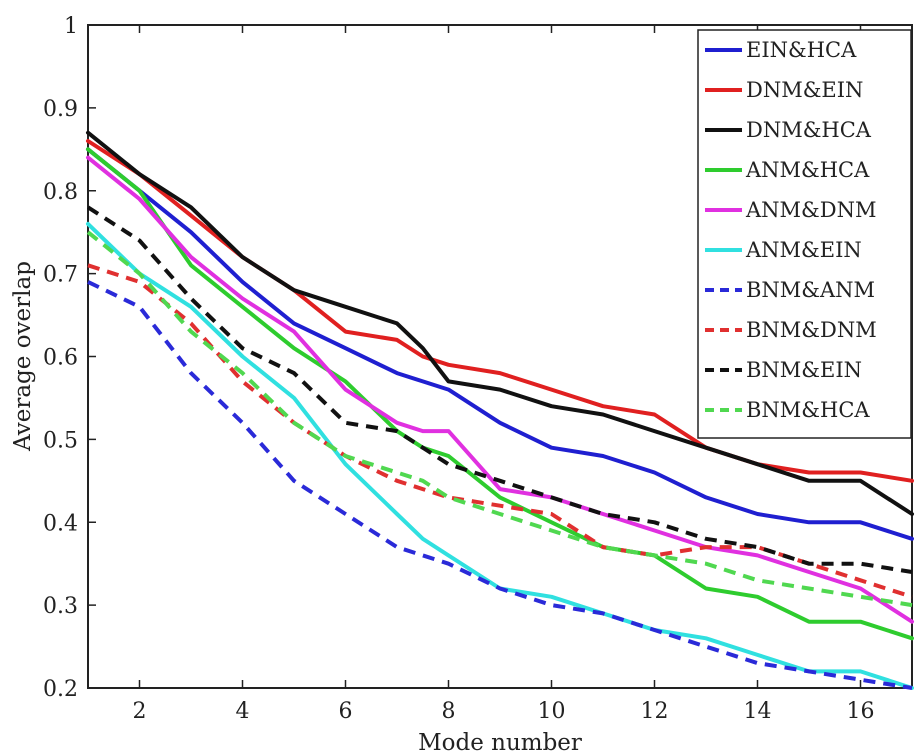  What do you see at coordinates (655, 711) in the screenshot?
I see `x-tick-label: 12` at bounding box center [655, 711].